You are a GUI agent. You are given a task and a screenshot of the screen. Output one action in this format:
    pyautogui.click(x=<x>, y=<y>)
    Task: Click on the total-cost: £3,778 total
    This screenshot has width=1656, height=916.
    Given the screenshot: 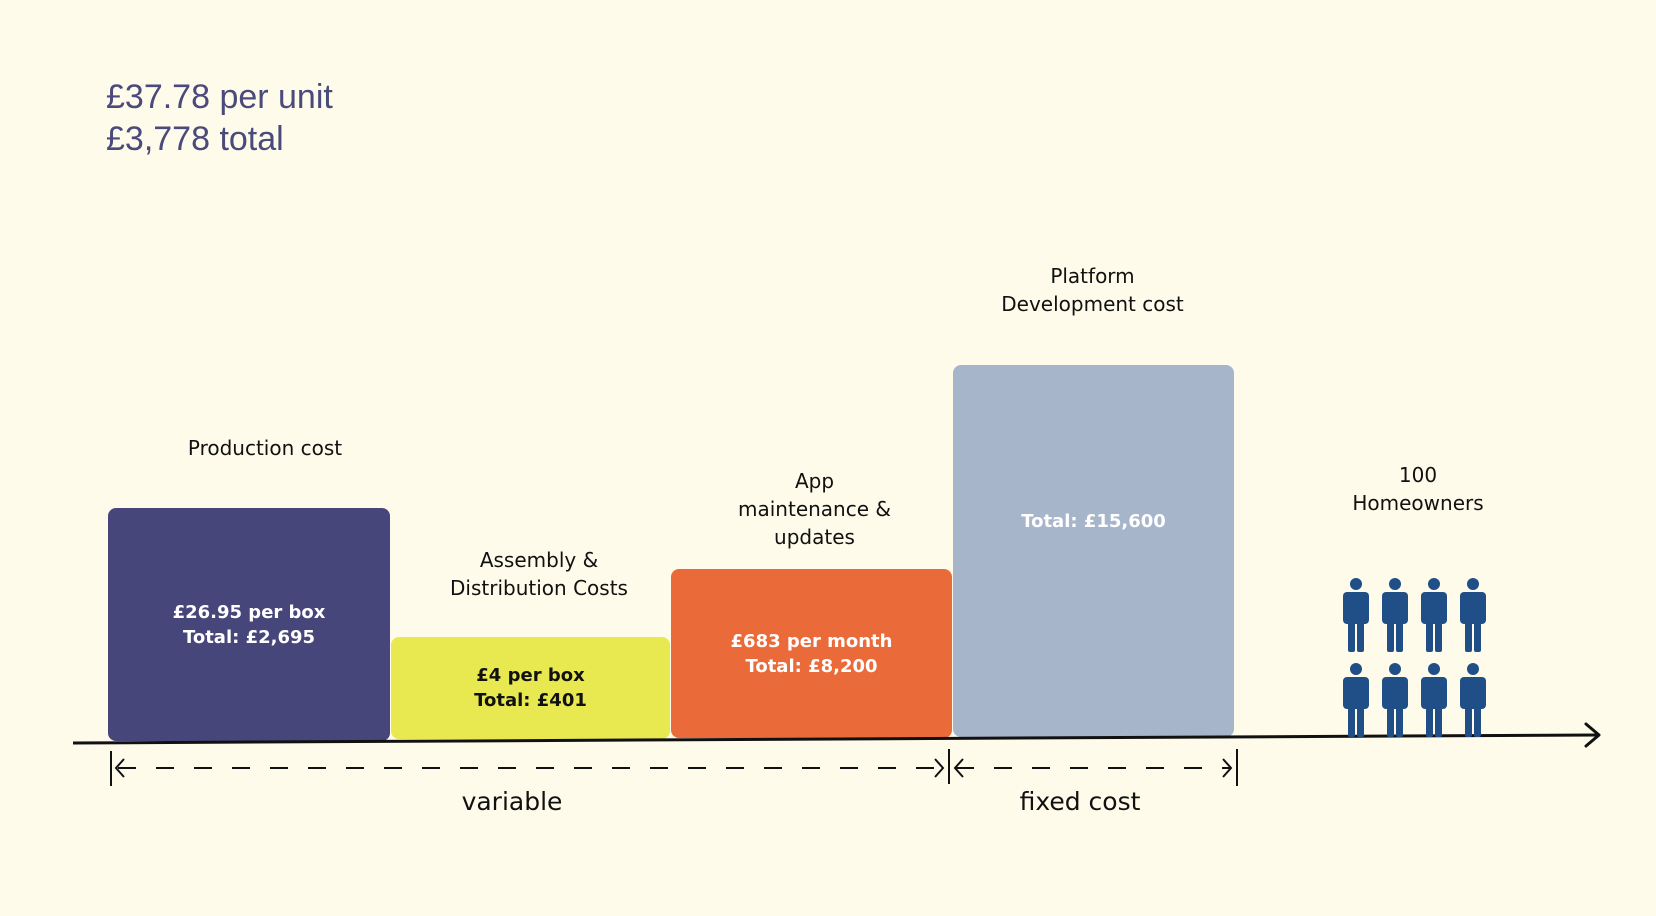 What is the action you would take?
    pyautogui.click(x=195, y=139)
    